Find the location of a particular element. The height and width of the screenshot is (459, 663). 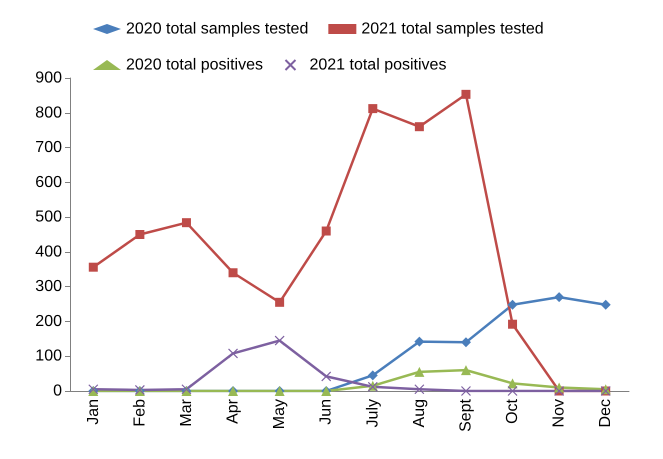

legend-label: 2020 total positives is located at coordinates (194, 65).